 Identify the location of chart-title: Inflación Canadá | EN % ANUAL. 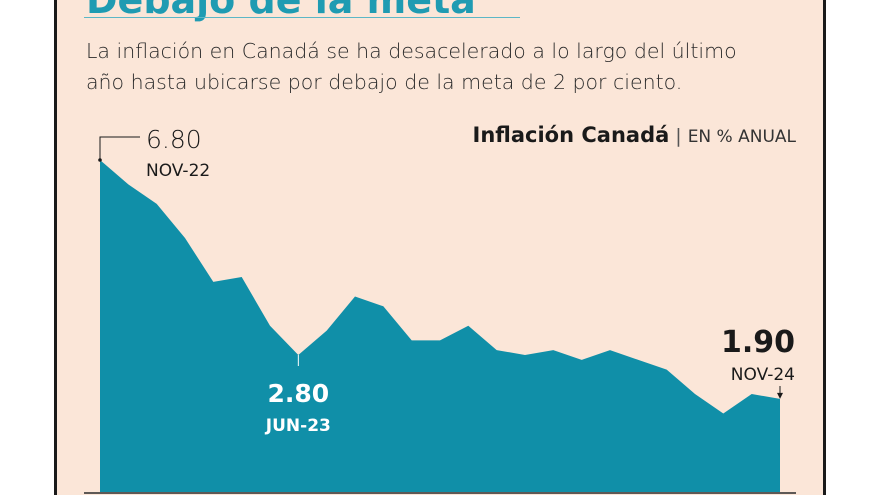
(634, 135).